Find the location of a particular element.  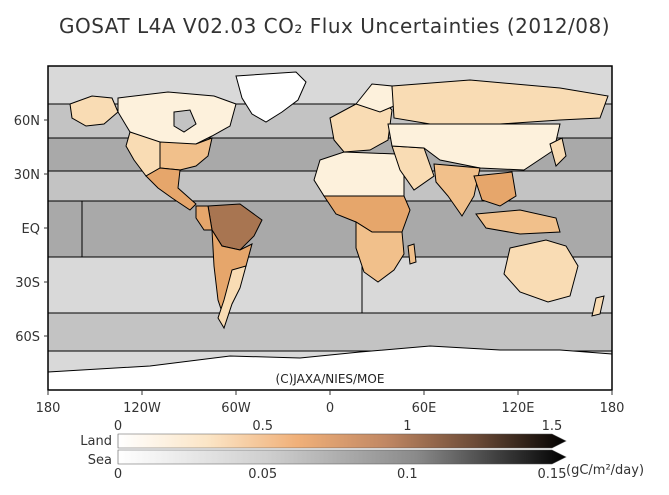

latitude-ticks: 60N 30N EQ 30S 60S is located at coordinates (31, 229).